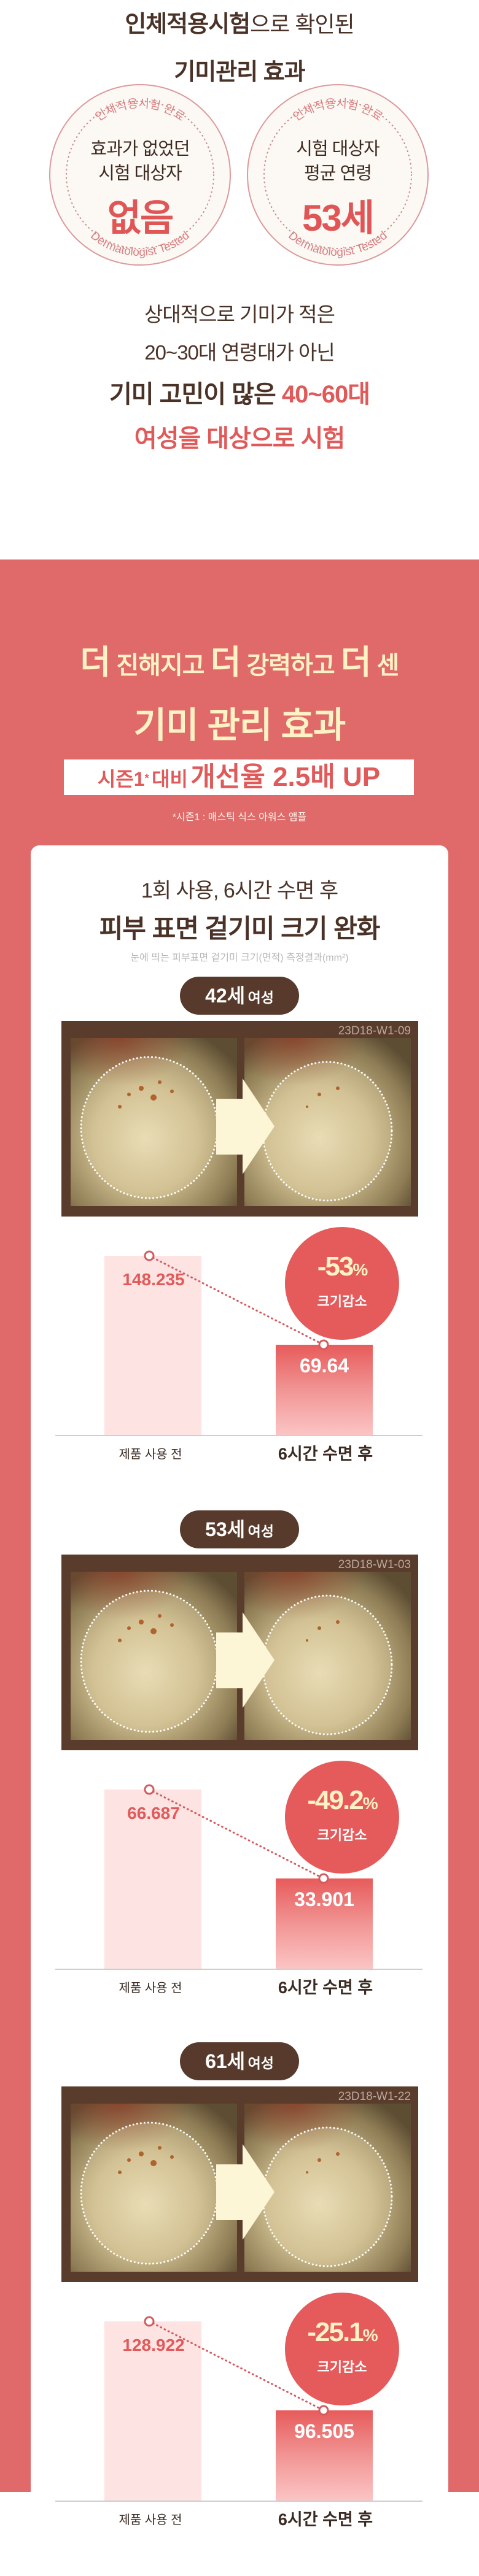 Image resolution: width=479 pixels, height=2576 pixels. I want to click on photo-id: 23D18-W1-22, so click(375, 2097).